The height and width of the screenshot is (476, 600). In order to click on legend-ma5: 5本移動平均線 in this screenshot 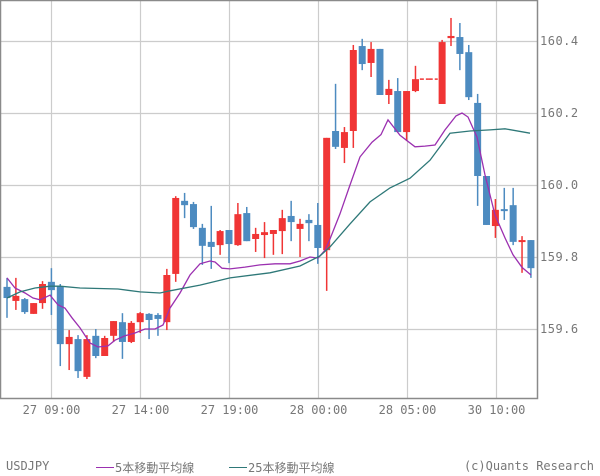, I will do `click(145, 467)`.